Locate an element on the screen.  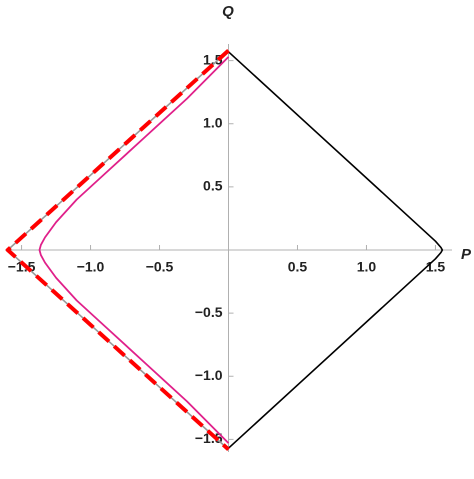
y-tick-label: 1.0 is located at coordinates (213, 122).